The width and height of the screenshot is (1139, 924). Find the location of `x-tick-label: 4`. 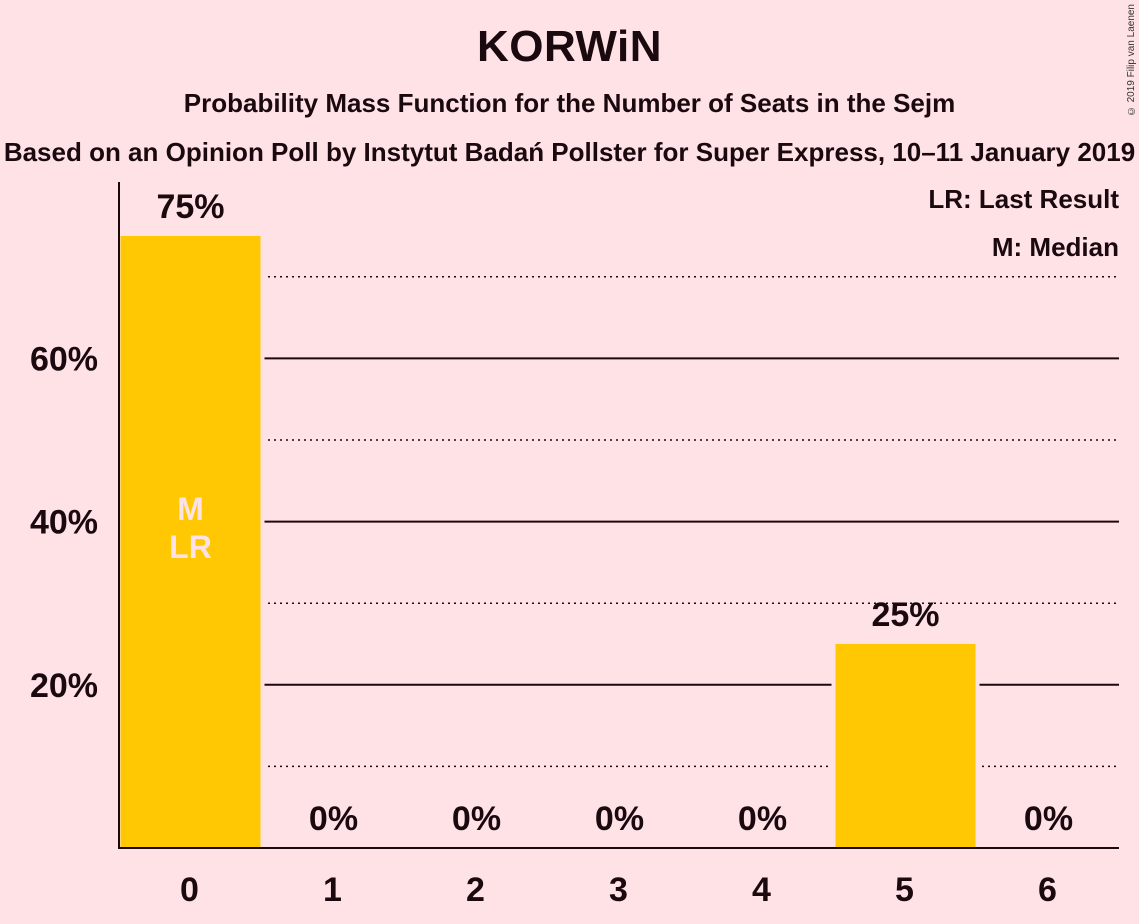

x-tick-label: 4 is located at coordinates (761, 890).